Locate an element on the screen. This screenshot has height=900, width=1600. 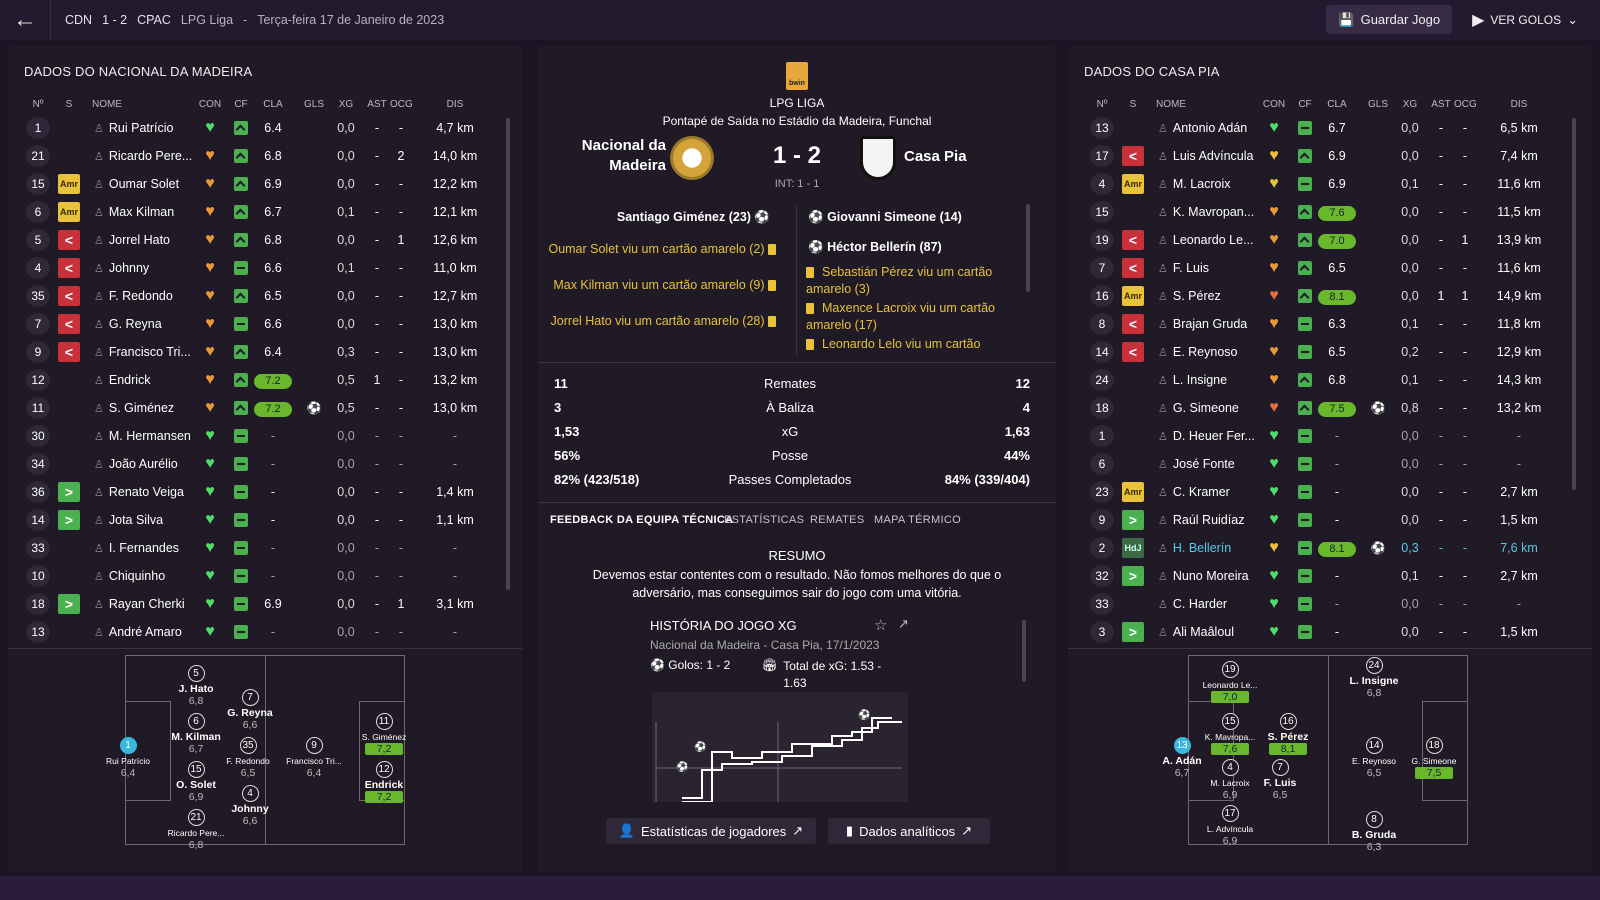
table-row: 14 > ♙ Jota Silva ♥ - 0,0 - - 1,1 km is located at coordinates (265, 520).